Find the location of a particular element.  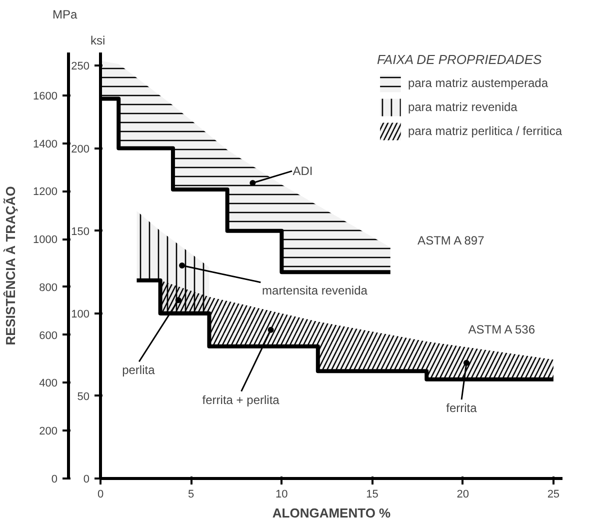

y2-tick-label: 200 is located at coordinates (48, 432).